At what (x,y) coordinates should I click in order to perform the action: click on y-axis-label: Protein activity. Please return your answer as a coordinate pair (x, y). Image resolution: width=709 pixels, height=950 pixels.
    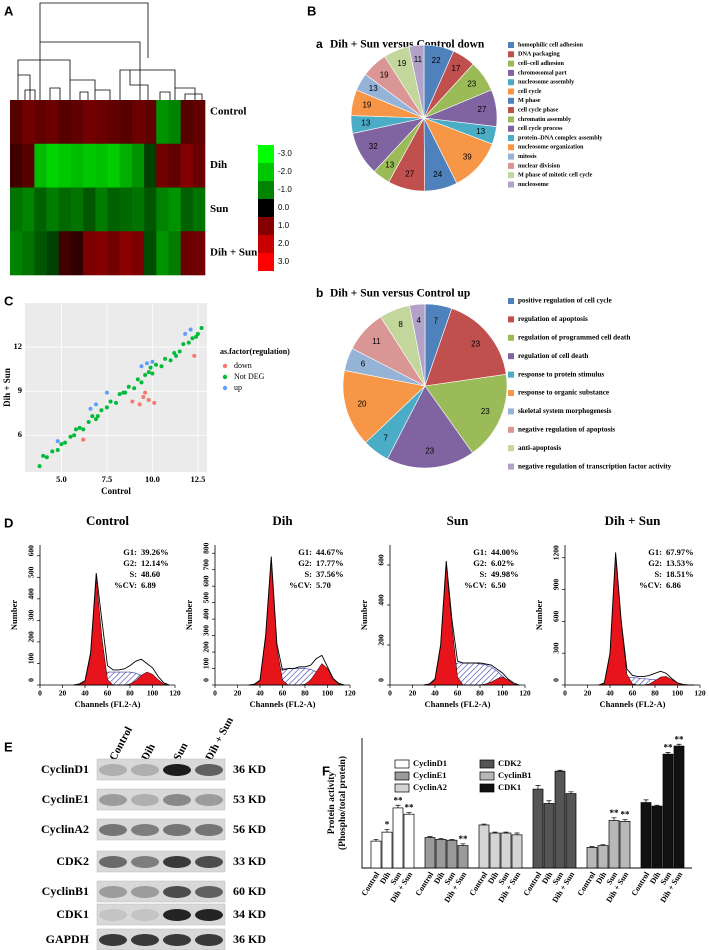
    Looking at the image, I should click on (332, 803).